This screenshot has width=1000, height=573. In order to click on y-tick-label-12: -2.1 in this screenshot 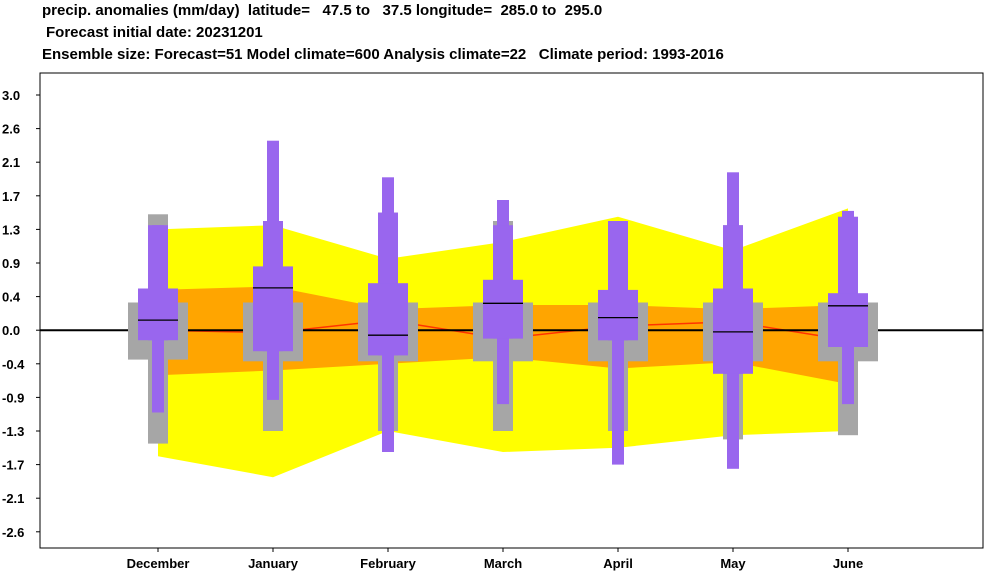, I will do `click(13, 498)`.